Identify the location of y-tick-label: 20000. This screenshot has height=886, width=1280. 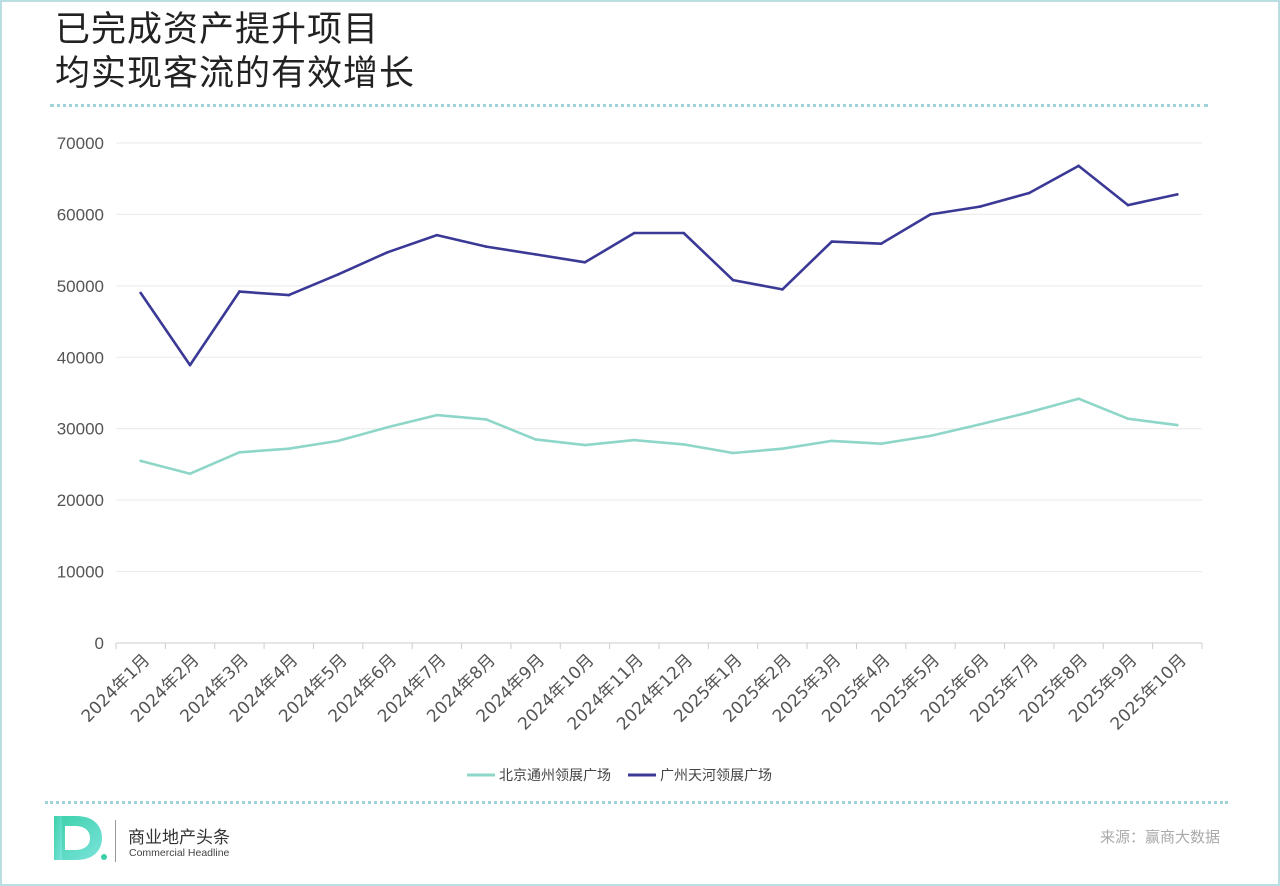
(80, 500).